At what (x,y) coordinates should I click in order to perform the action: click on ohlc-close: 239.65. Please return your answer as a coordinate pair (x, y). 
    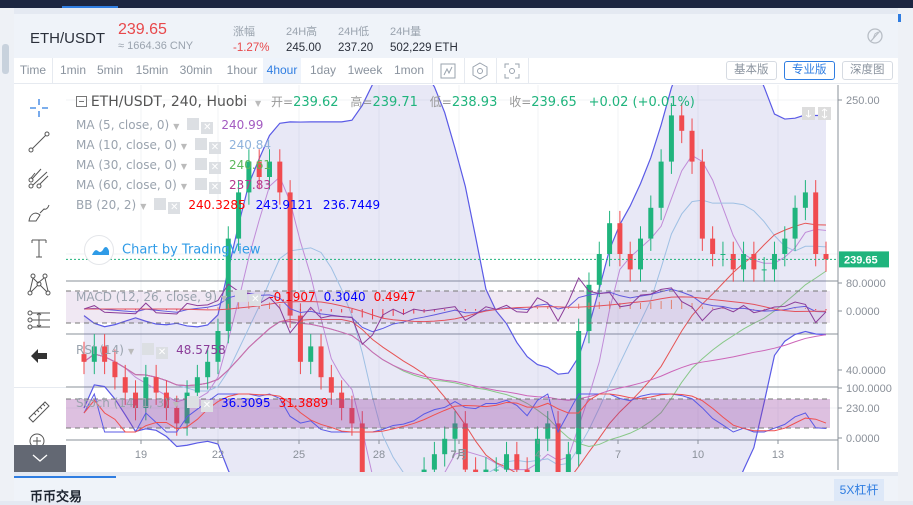
    Looking at the image, I should click on (554, 102).